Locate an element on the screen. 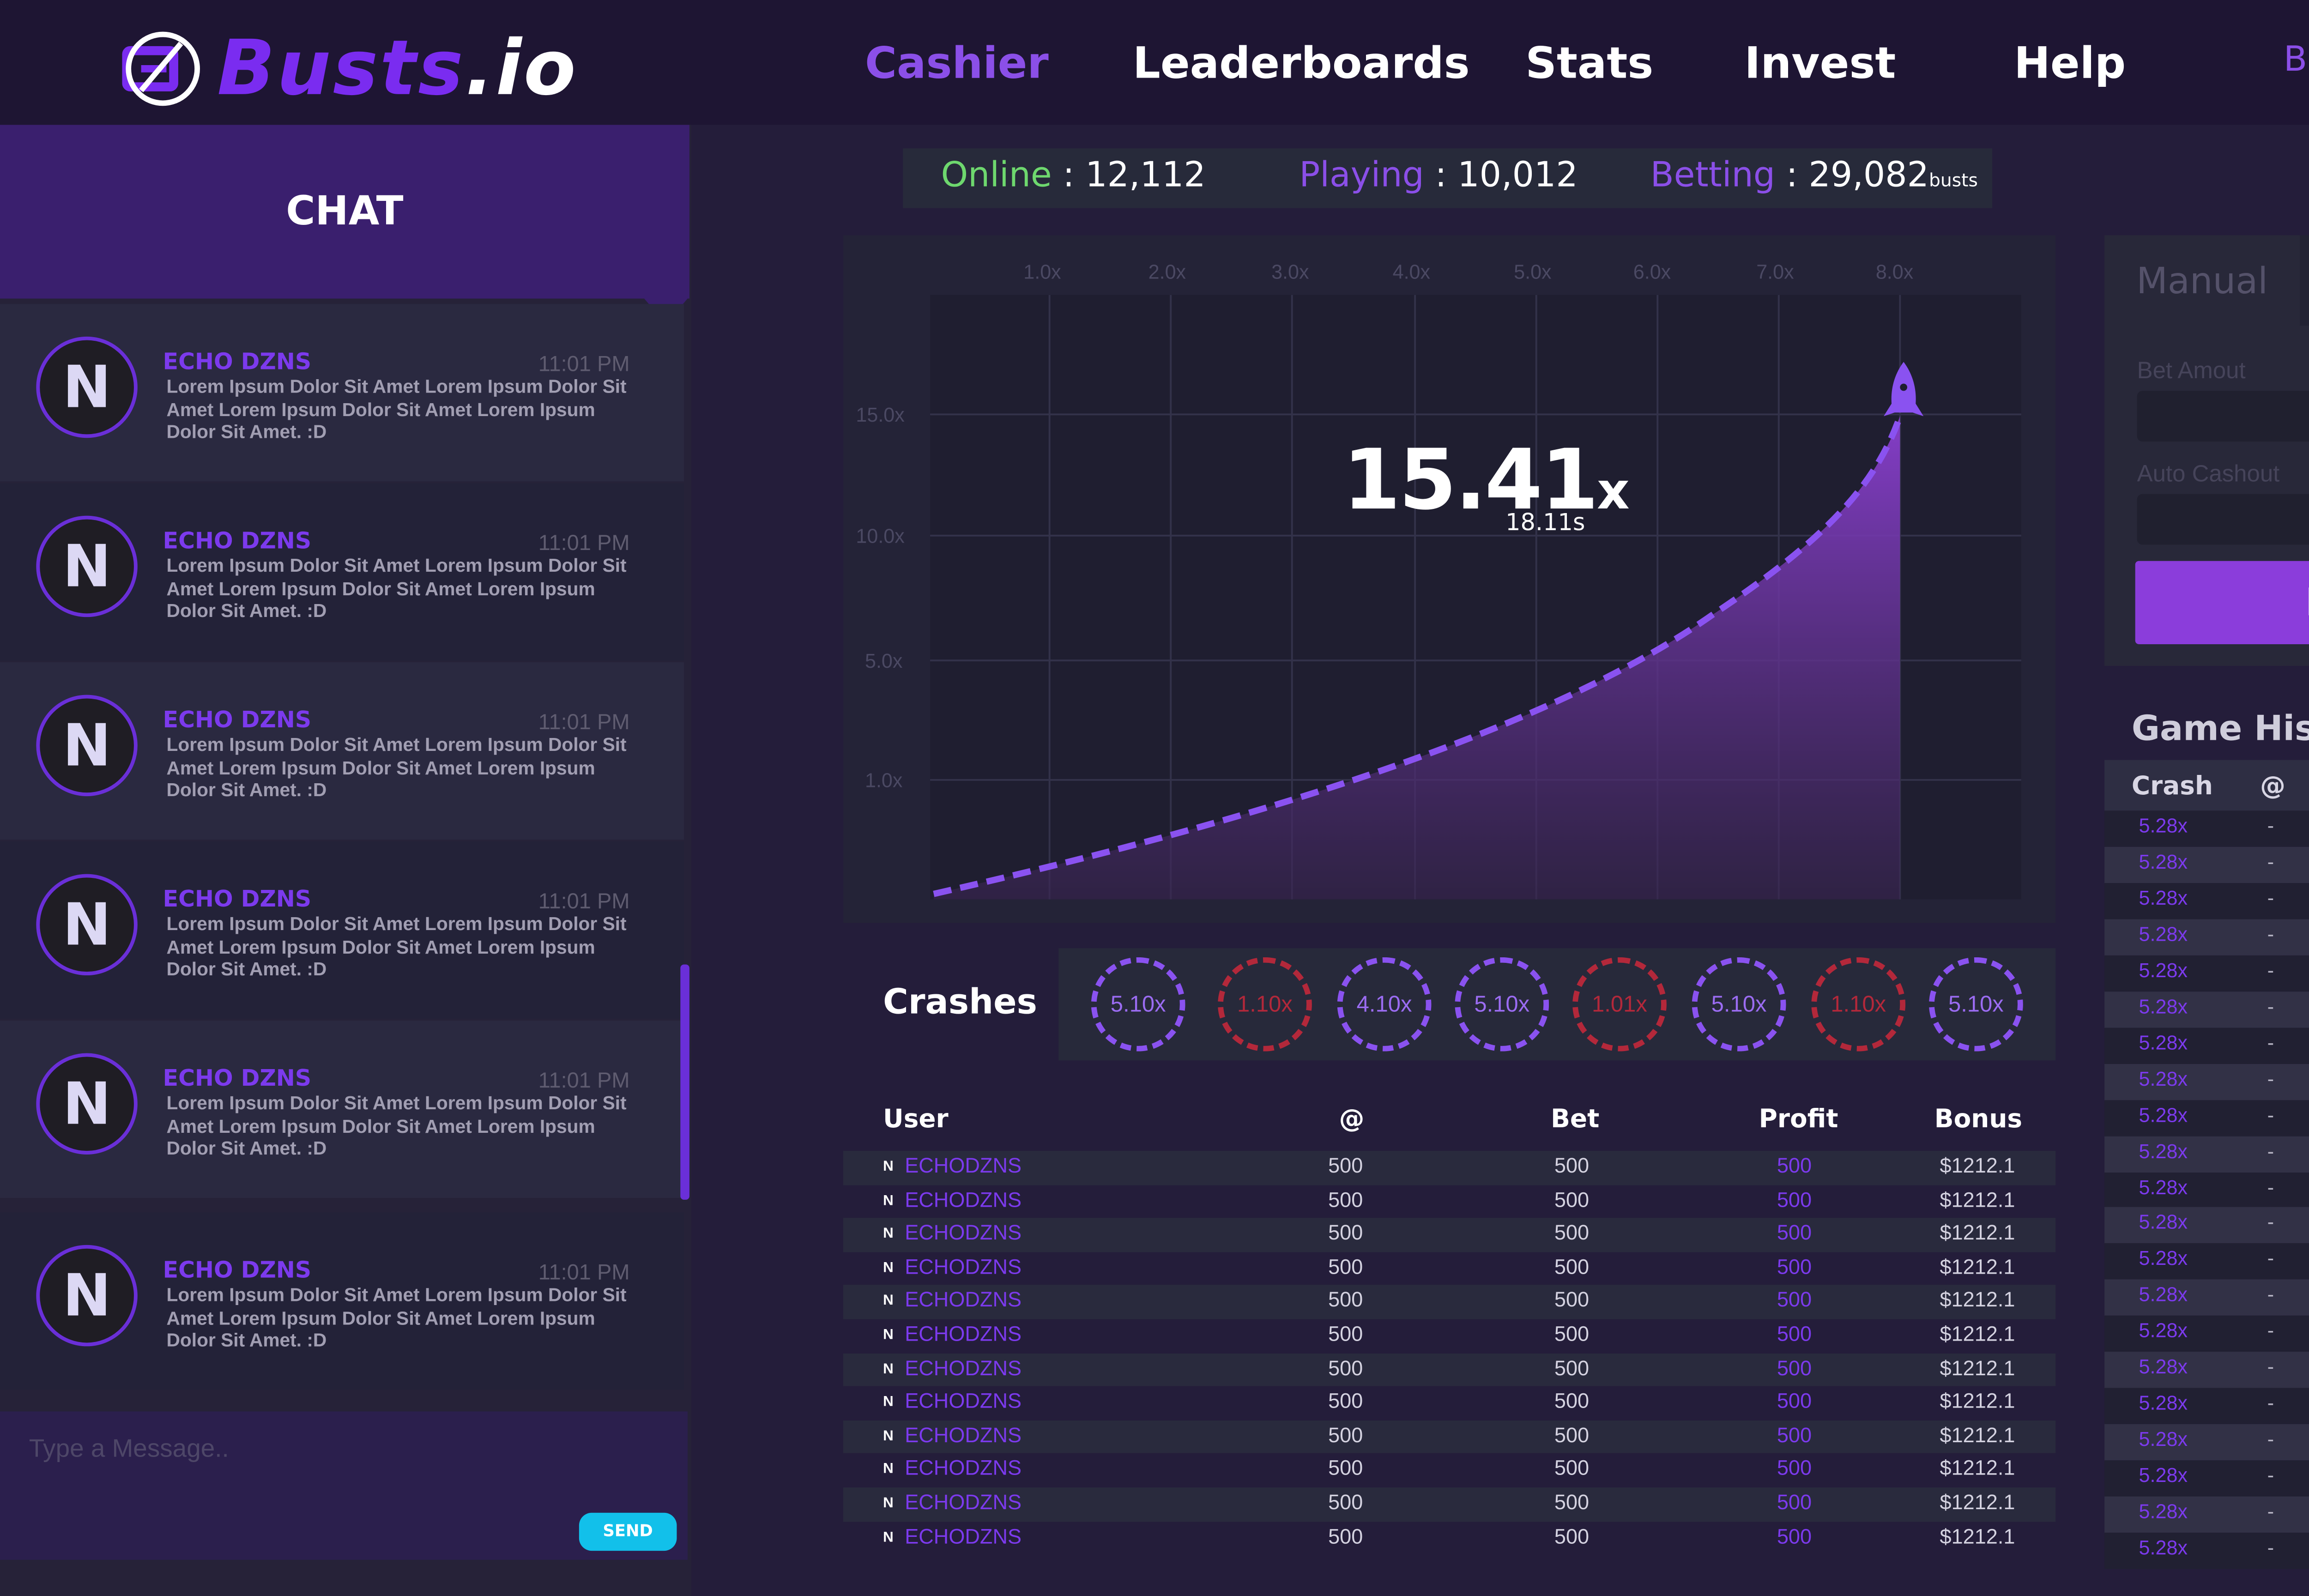 The width and height of the screenshot is (2309, 1596). tab-strip-bg is located at coordinates (2304, 280).